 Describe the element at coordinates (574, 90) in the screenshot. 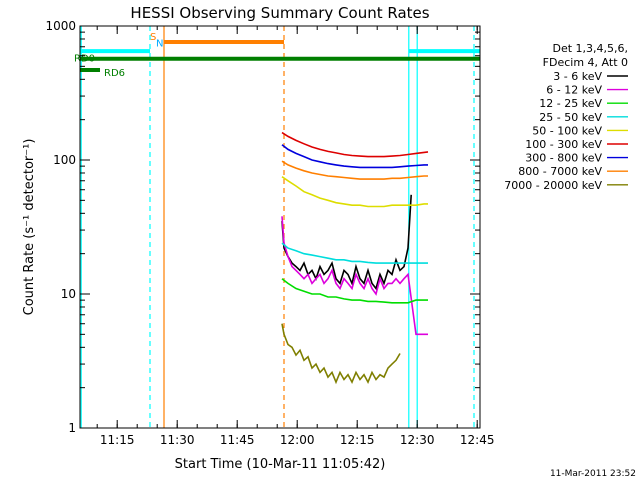

I see `legend-label-1: 6 - 12 keV` at that location.